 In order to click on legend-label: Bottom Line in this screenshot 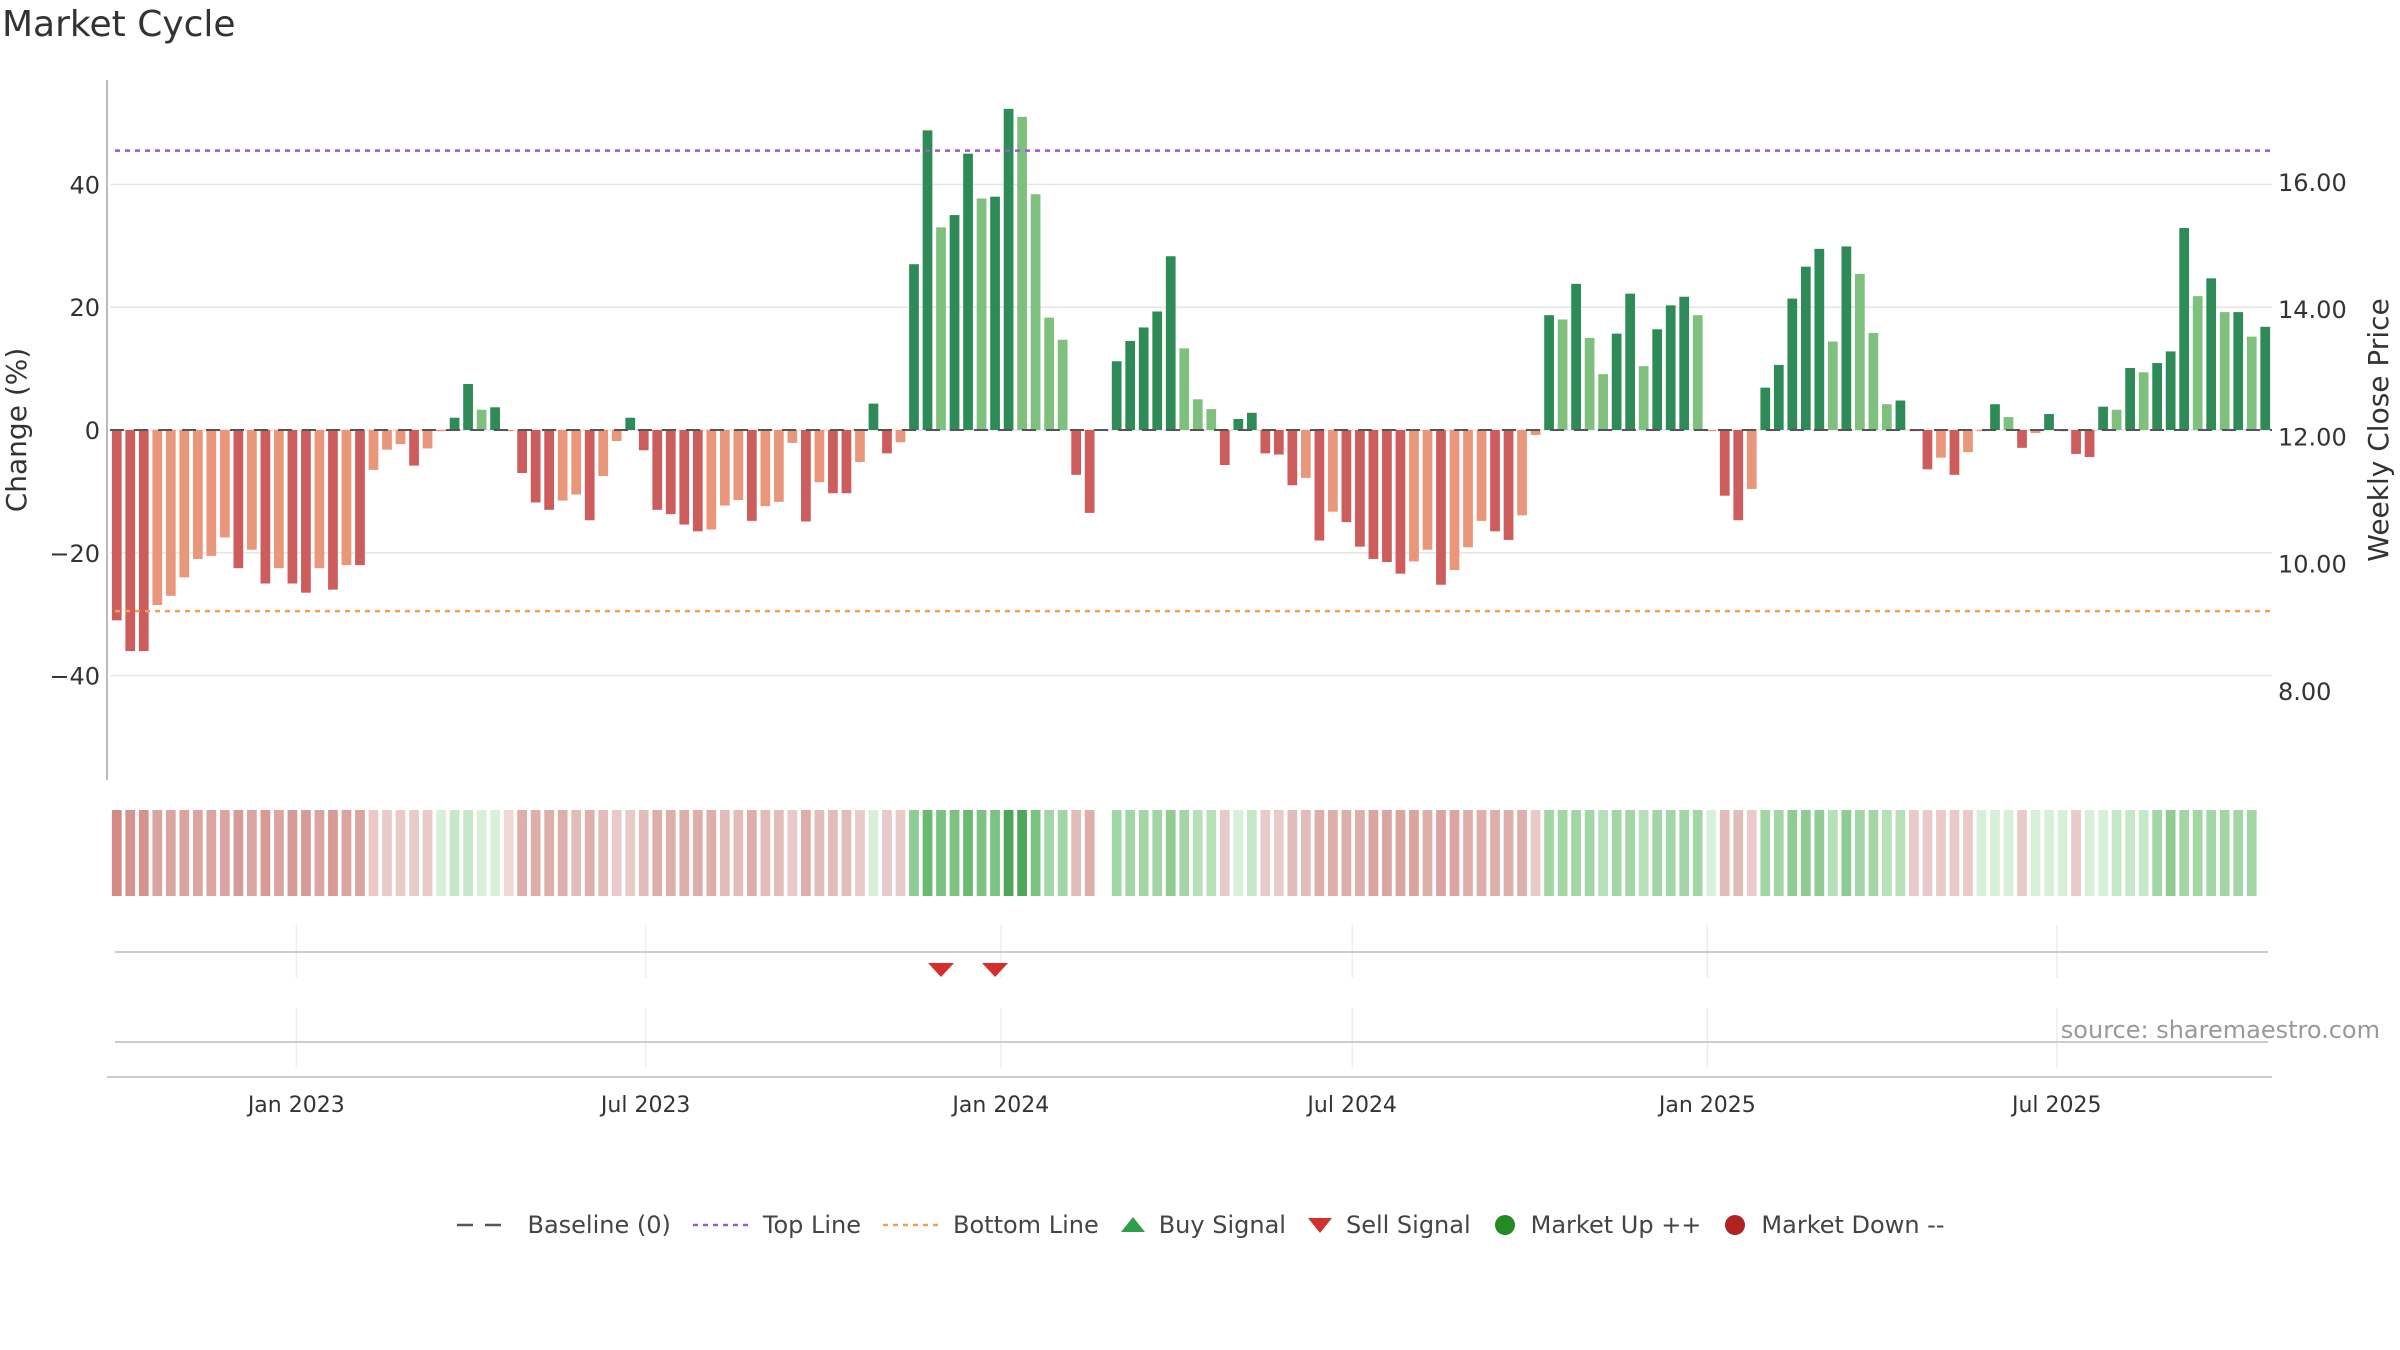, I will do `click(1026, 1225)`.